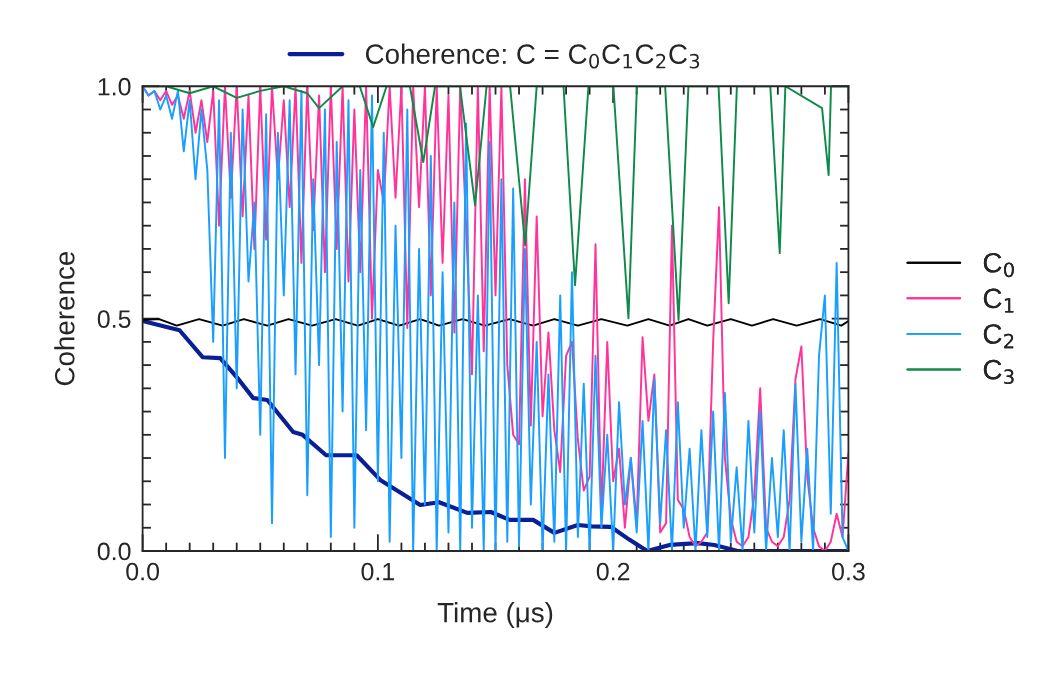 The width and height of the screenshot is (1041, 674). Describe the element at coordinates (998, 300) in the screenshot. I see `legend-label: C$_{1}$` at that location.